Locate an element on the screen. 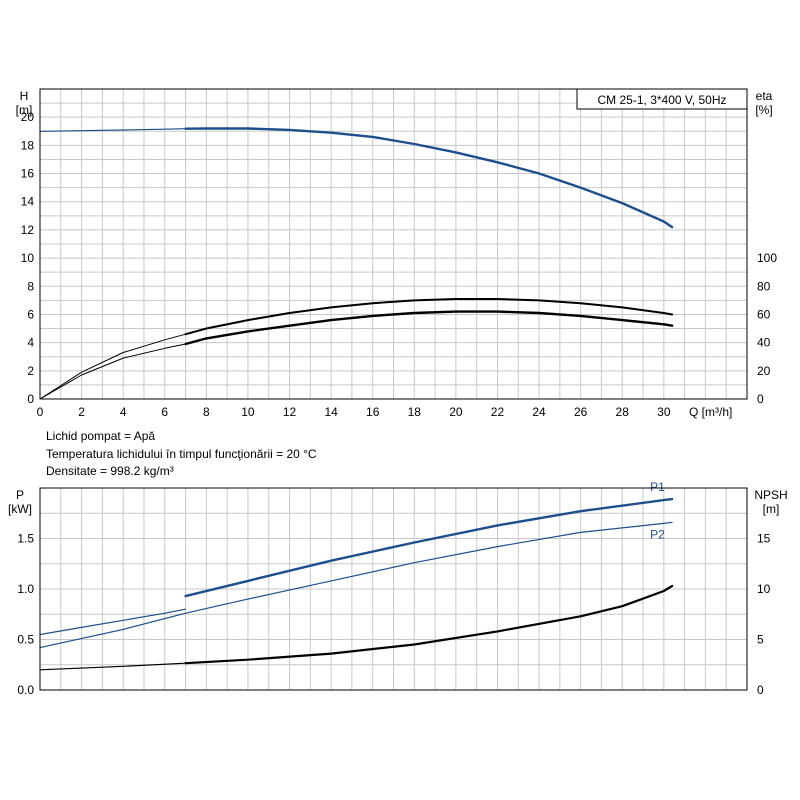 The height and width of the screenshot is (800, 800). bottom-y-right-label: NPSH is located at coordinates (770, 495).